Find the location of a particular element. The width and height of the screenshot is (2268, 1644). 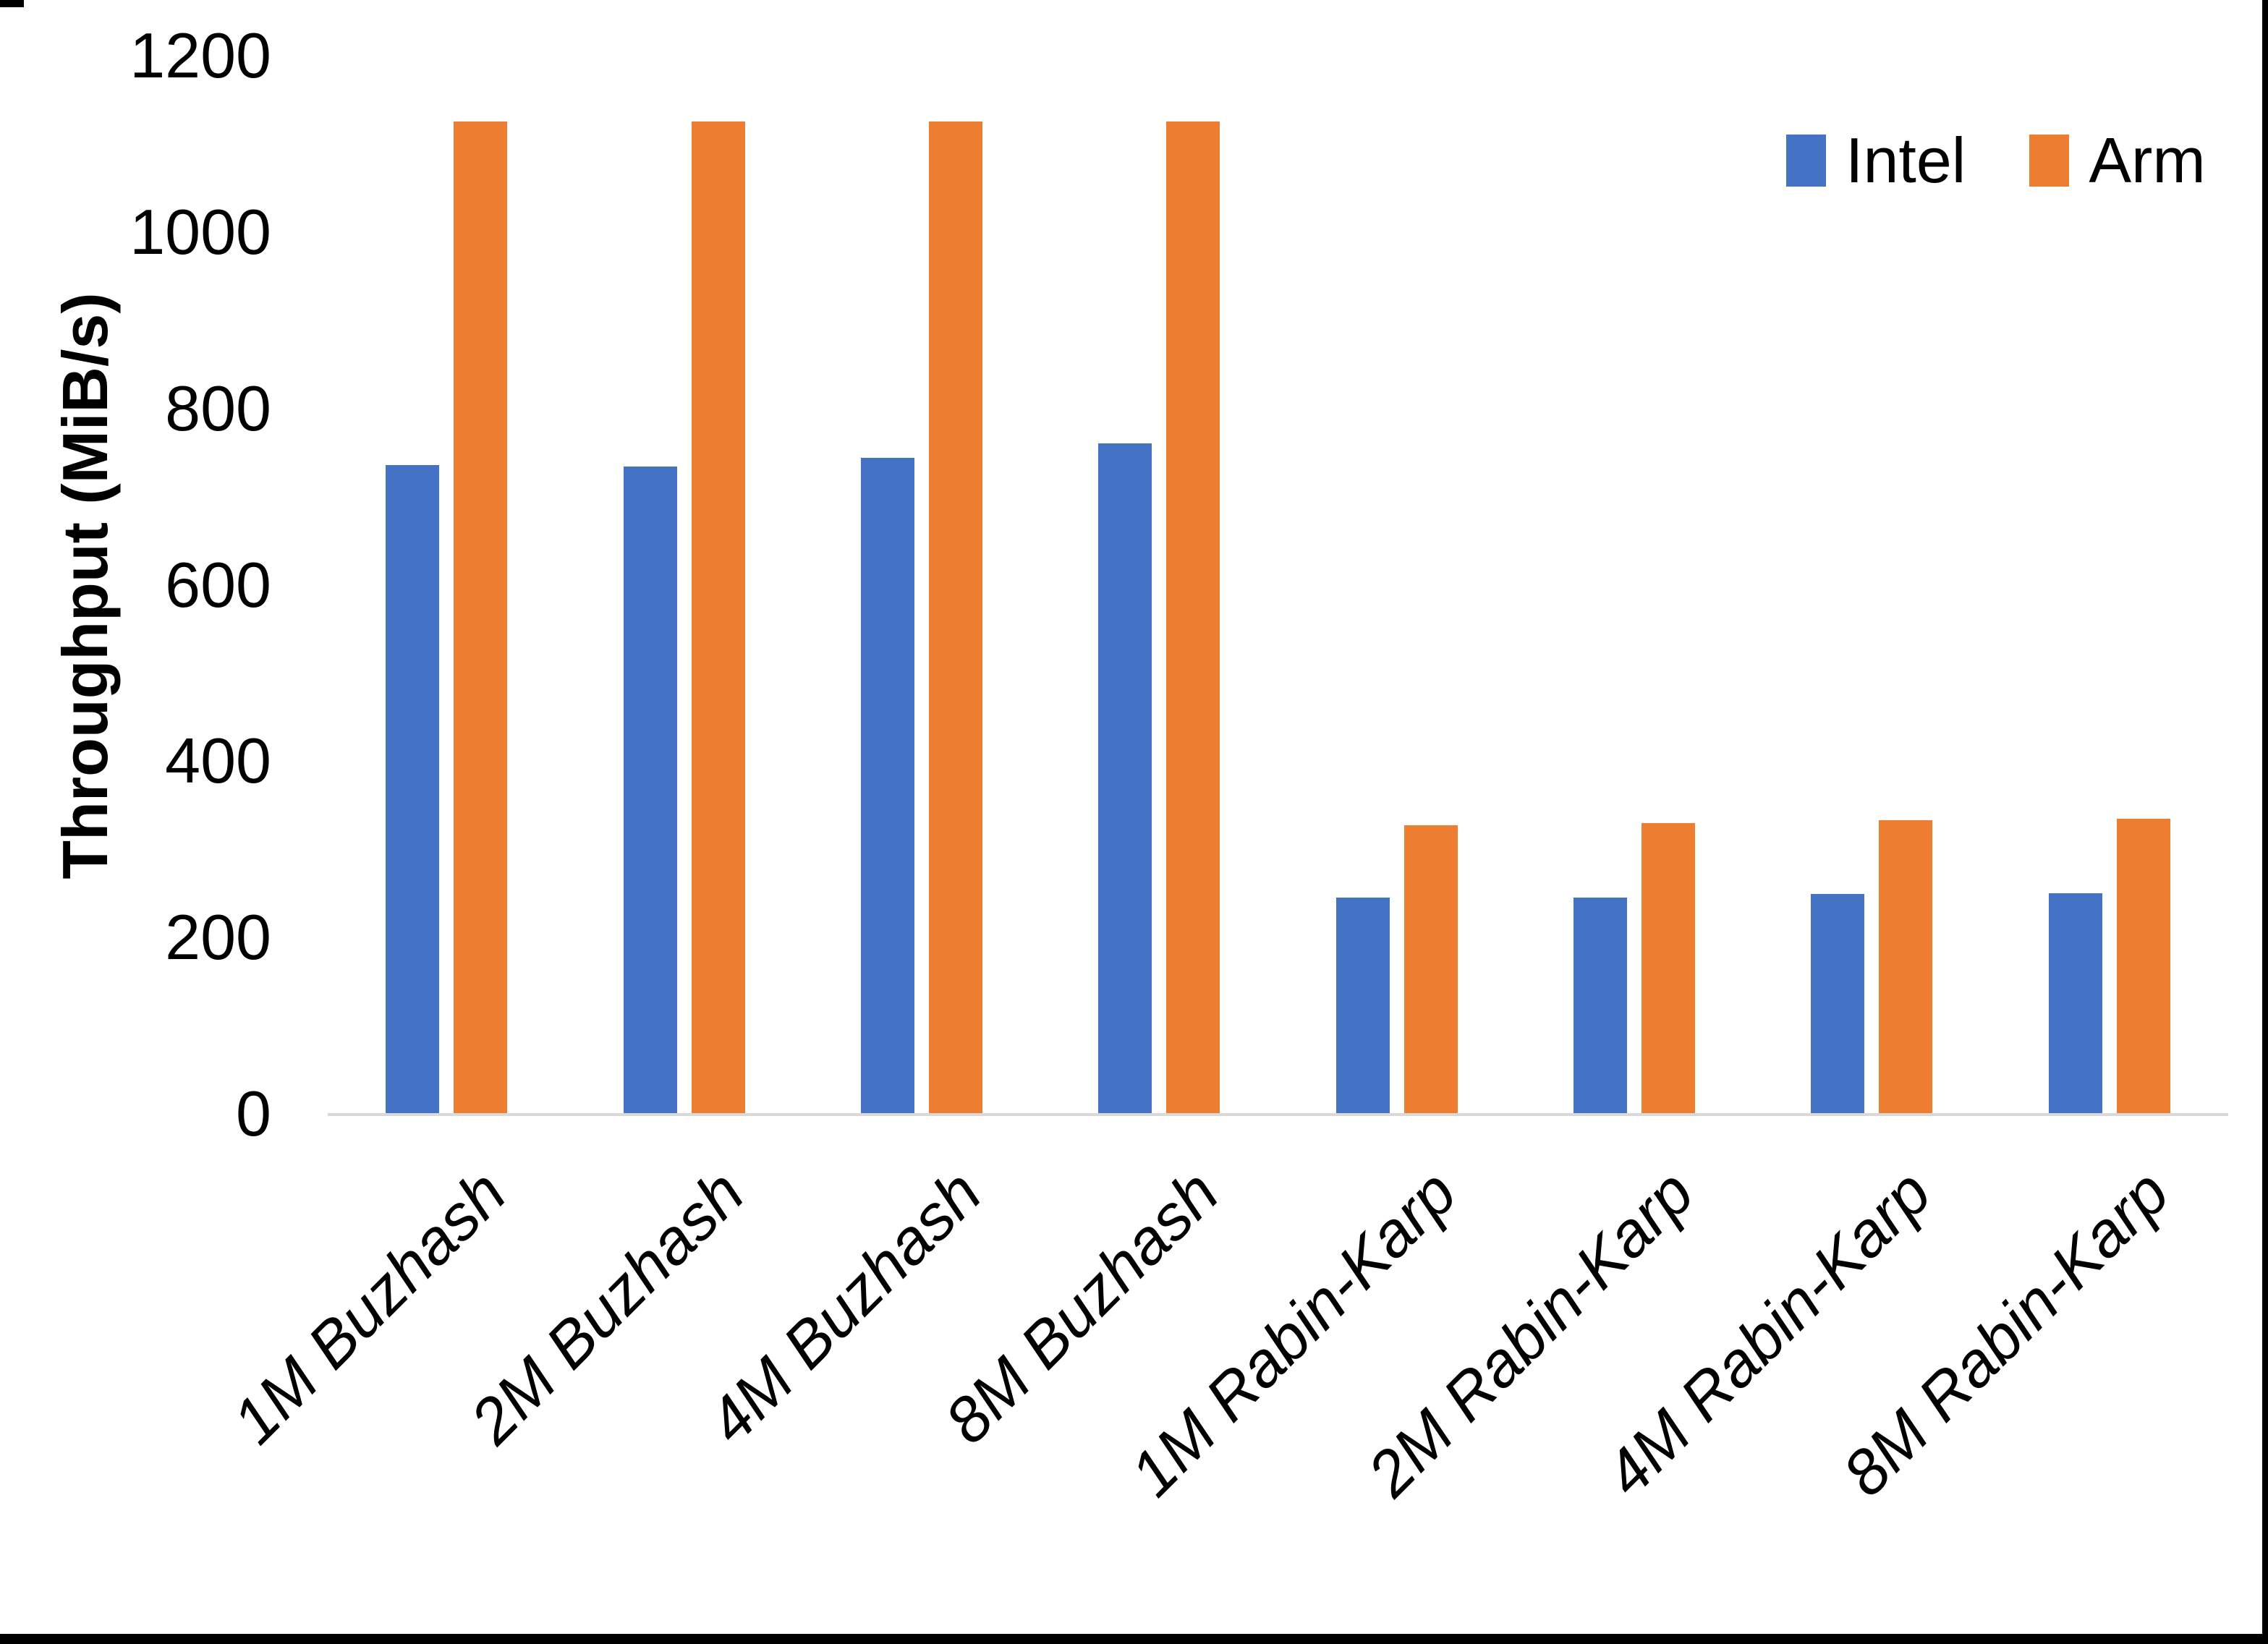

y-tick-label-200: 200 is located at coordinates (218, 937).